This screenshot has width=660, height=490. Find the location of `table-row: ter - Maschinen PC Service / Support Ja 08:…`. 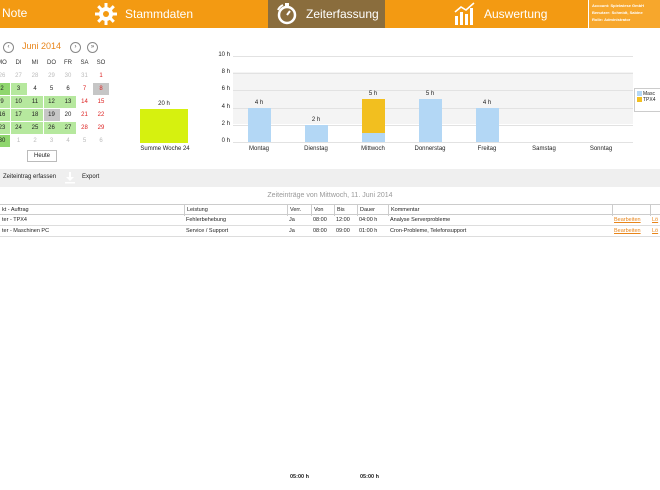

table-row: ter - Maschinen PC Service / Support Ja 08:… is located at coordinates (330, 231).